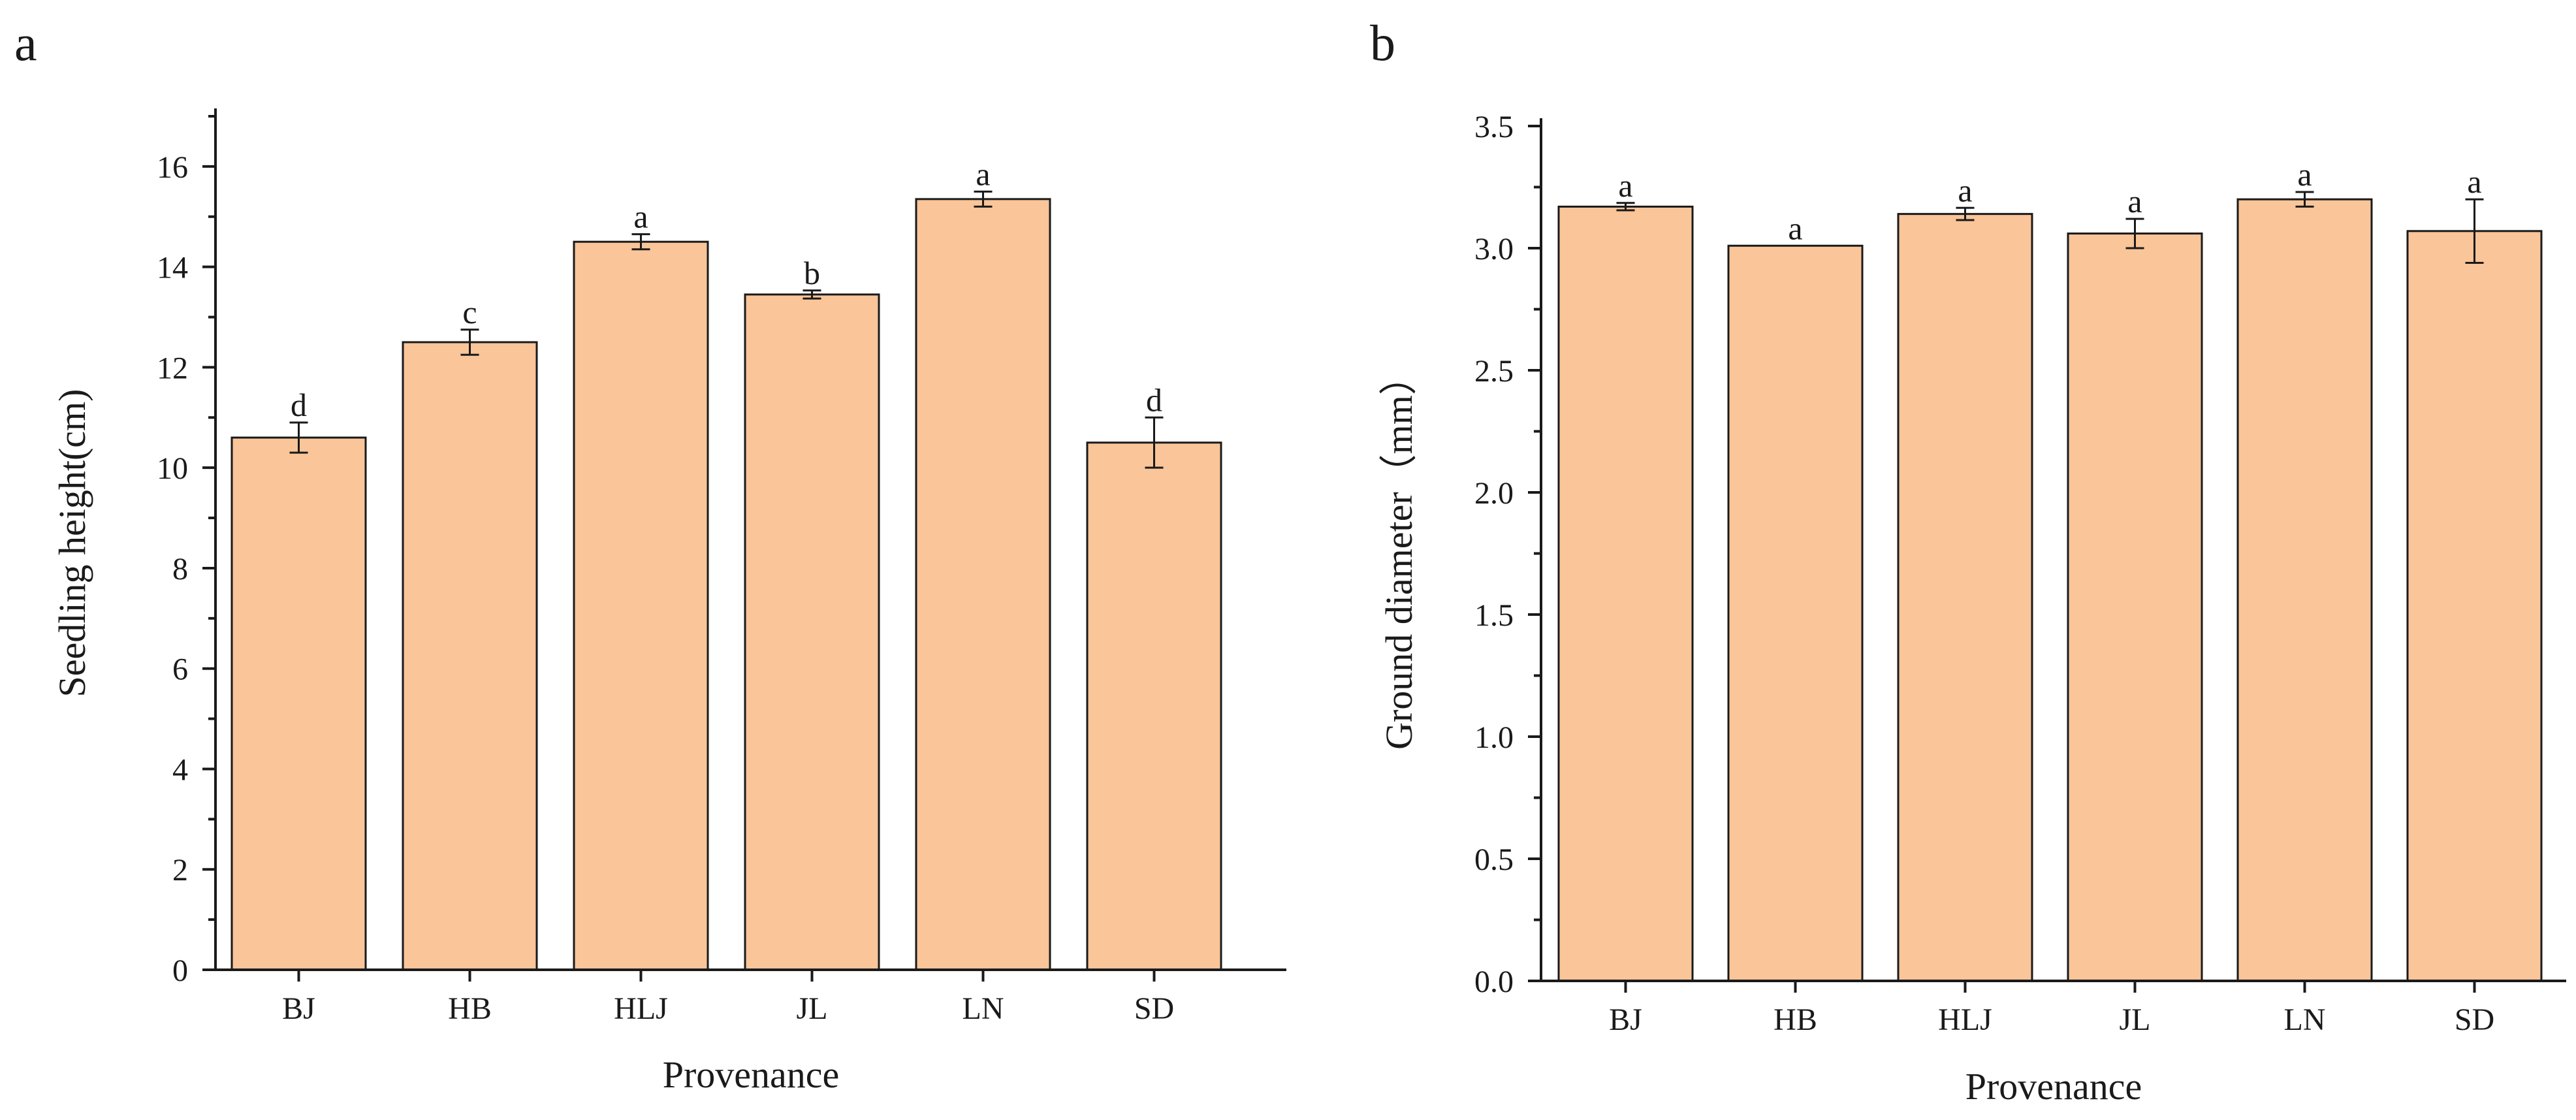  I want to click on panel-a-y-axis-title: Seedling height(cm), so click(72, 543).